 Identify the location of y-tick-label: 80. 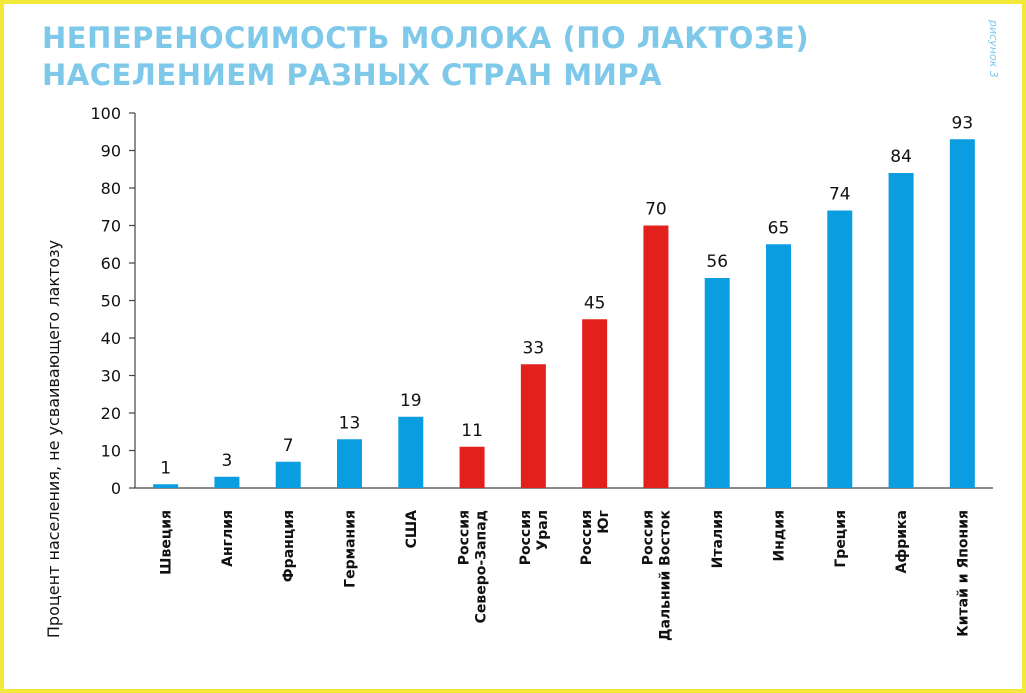
(111, 188).